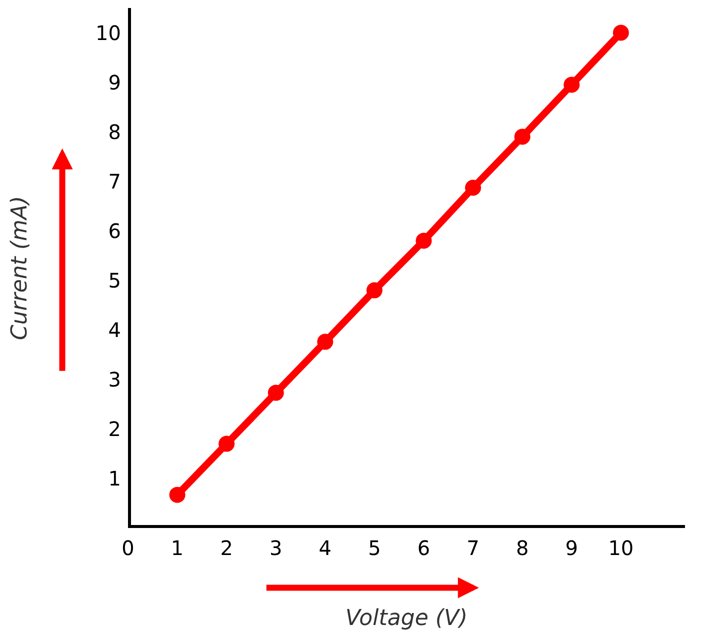 The image size is (722, 637). I want to click on x-tick-label: 4, so click(325, 548).